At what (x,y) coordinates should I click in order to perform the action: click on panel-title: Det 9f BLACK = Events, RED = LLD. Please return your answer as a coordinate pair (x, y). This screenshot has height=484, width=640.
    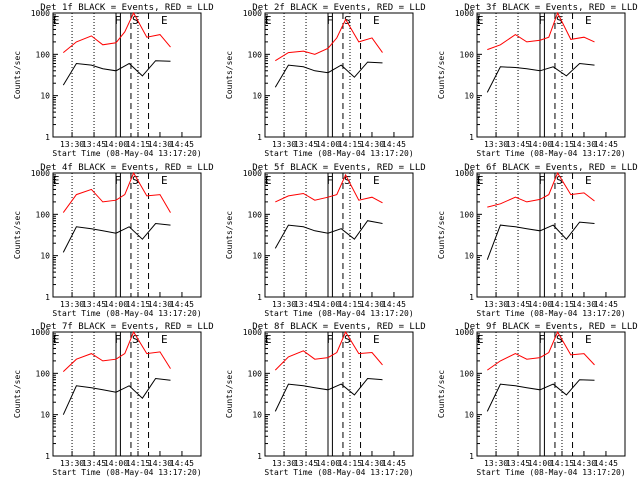
    Looking at the image, I should click on (550, 327).